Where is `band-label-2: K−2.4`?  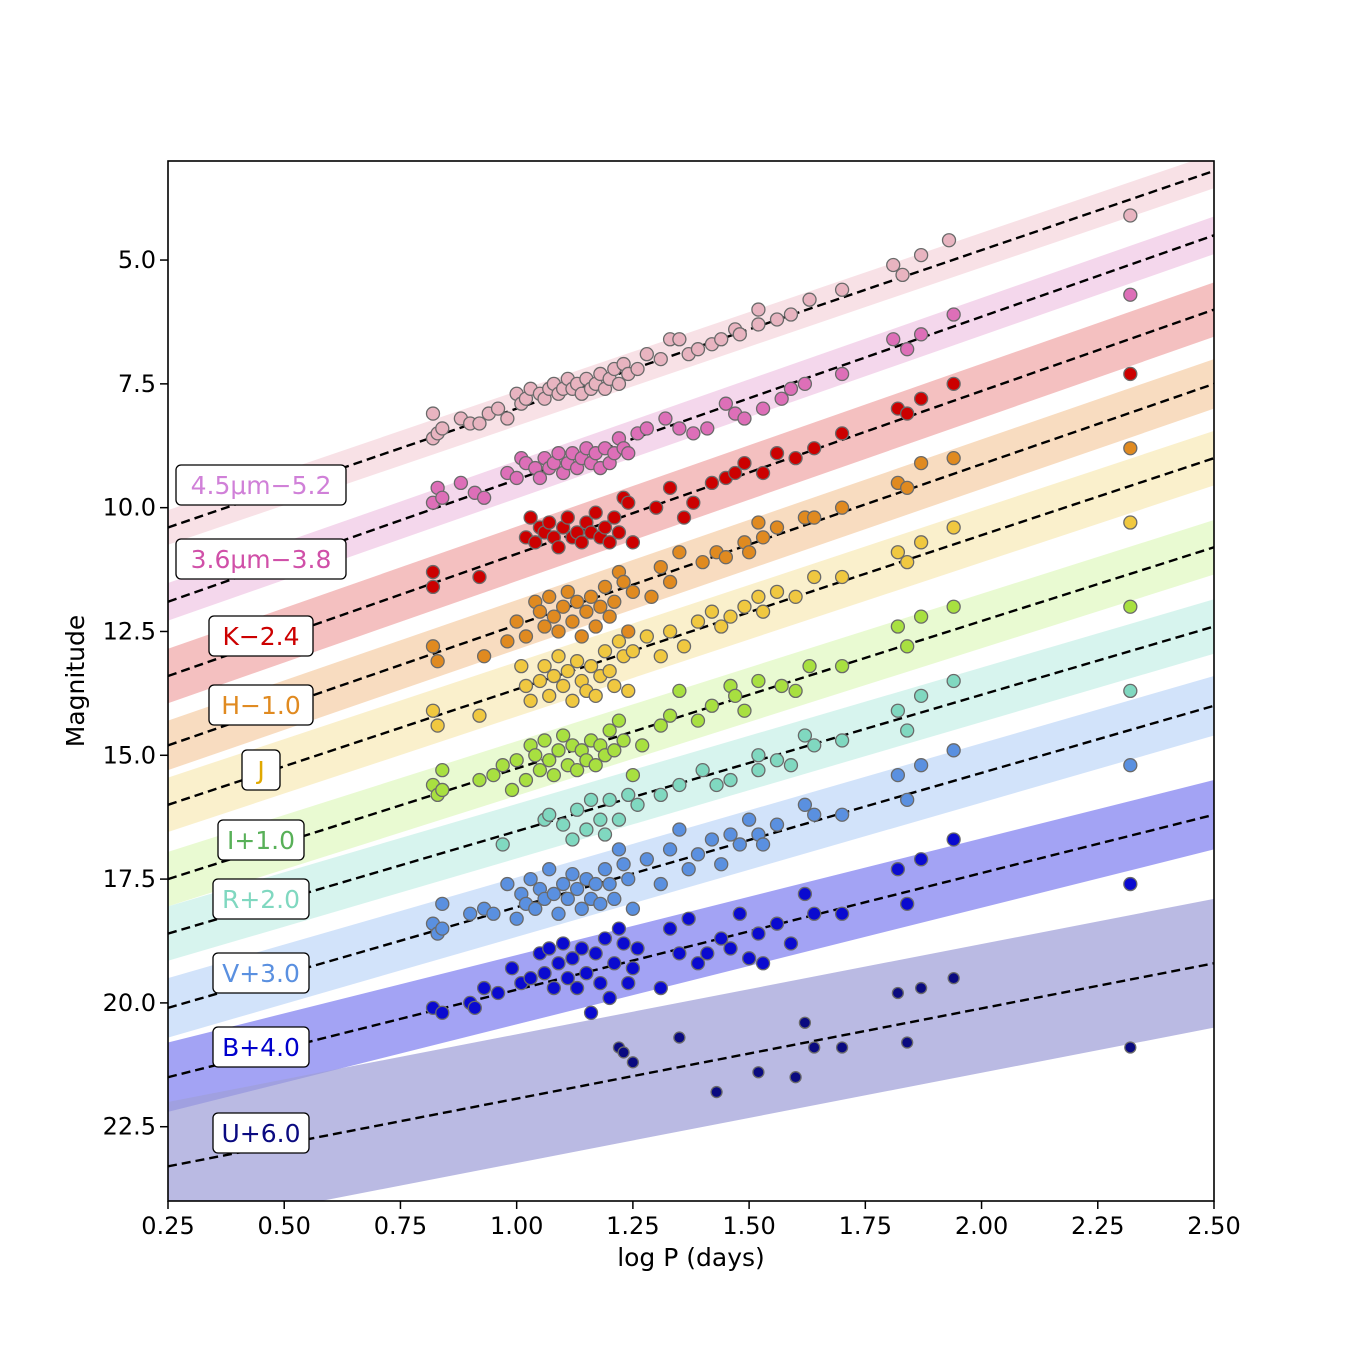
band-label-2: K−2.4 is located at coordinates (261, 636).